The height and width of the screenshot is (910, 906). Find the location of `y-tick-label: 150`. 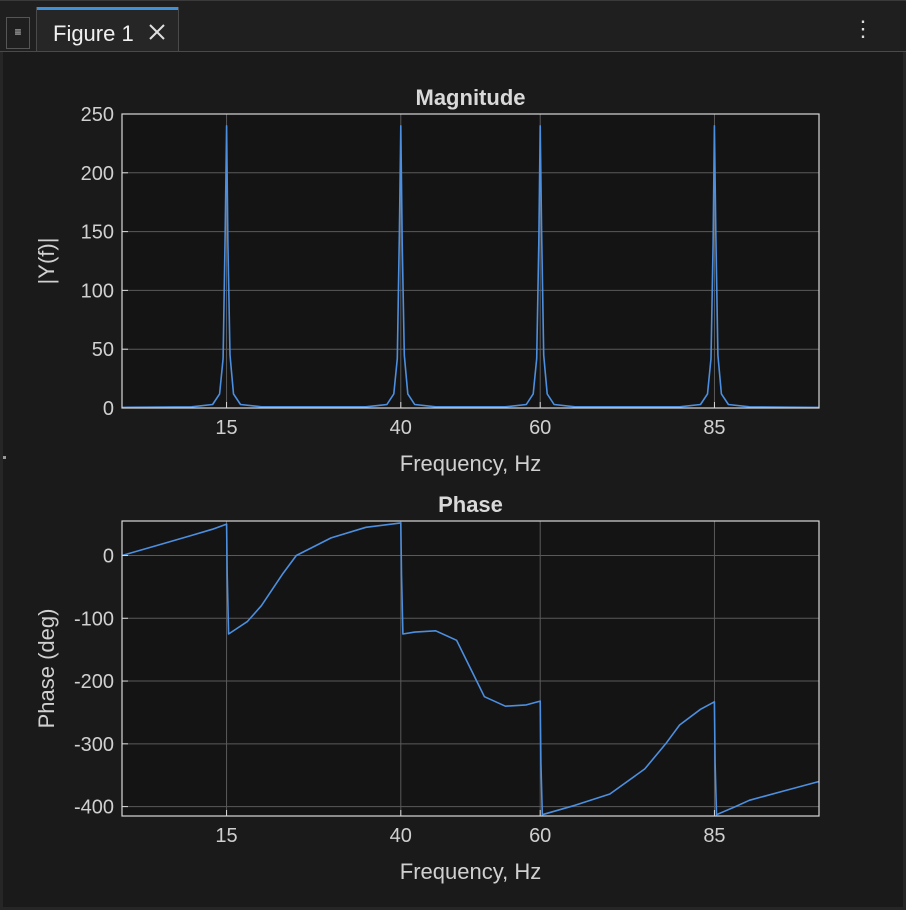

y-tick-label: 150 is located at coordinates (97, 233).